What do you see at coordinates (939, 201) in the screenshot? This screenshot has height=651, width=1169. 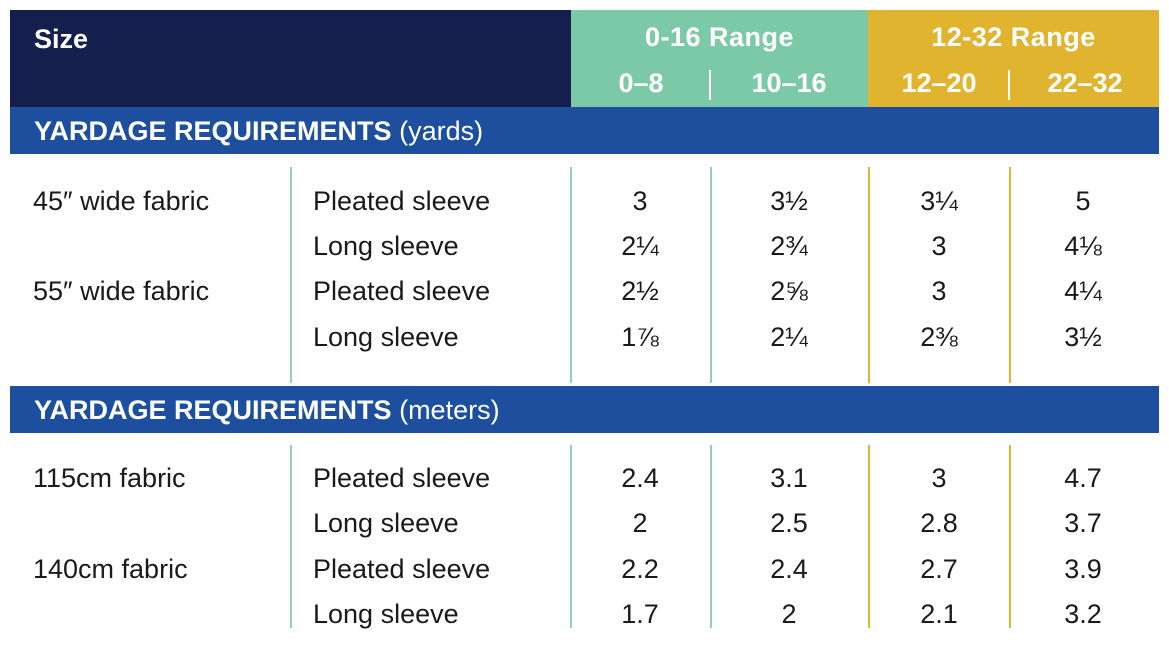 I see `value-cell: 3¼` at bounding box center [939, 201].